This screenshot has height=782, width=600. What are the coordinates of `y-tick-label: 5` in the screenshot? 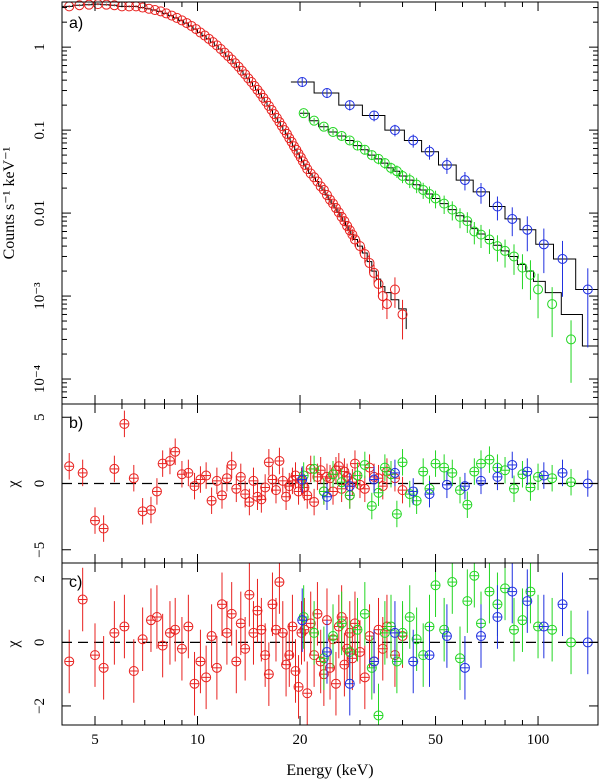 It's located at (40, 418).